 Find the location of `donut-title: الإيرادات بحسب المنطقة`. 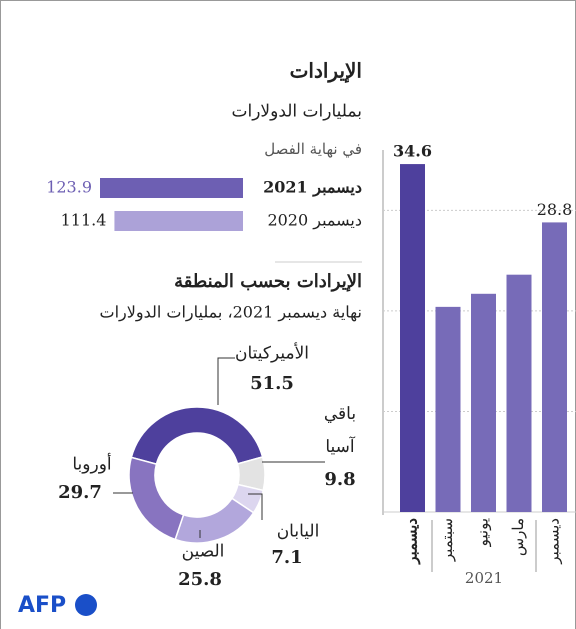

donut-title: الإيرادات بحسب المنطقة is located at coordinates (268, 281).